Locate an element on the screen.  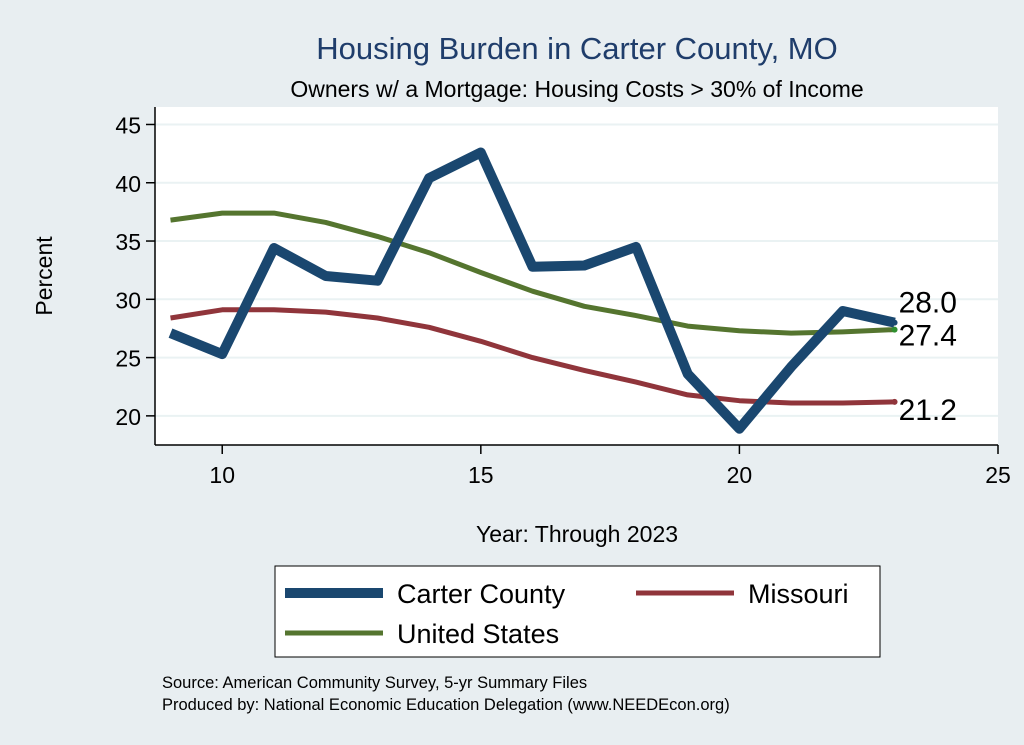
legend-label-missouri: Missouri is located at coordinates (798, 594).